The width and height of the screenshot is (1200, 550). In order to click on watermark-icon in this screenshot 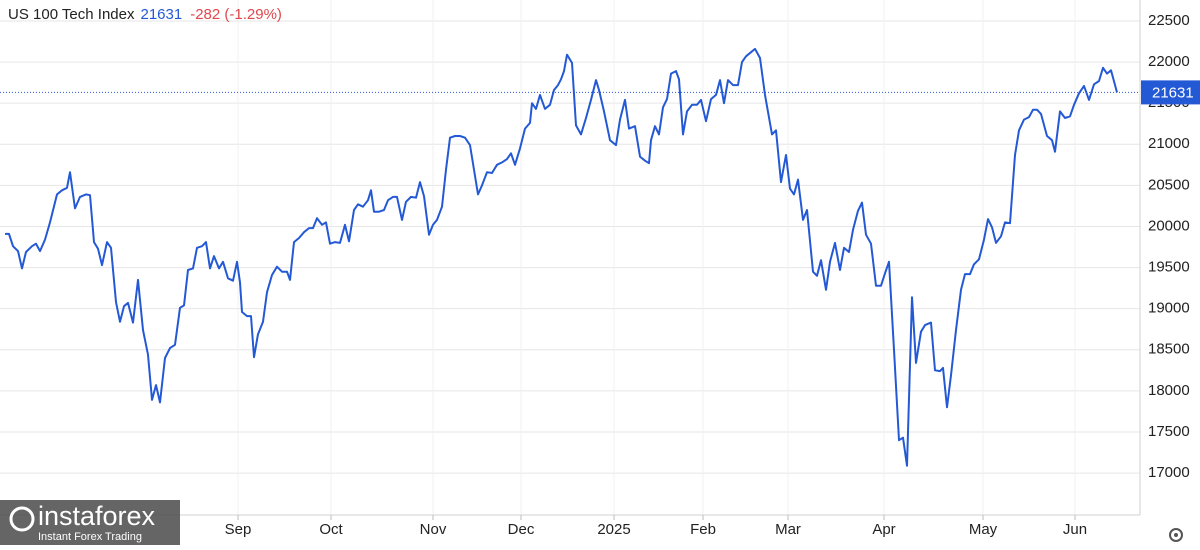, I will do `click(22, 519)`.